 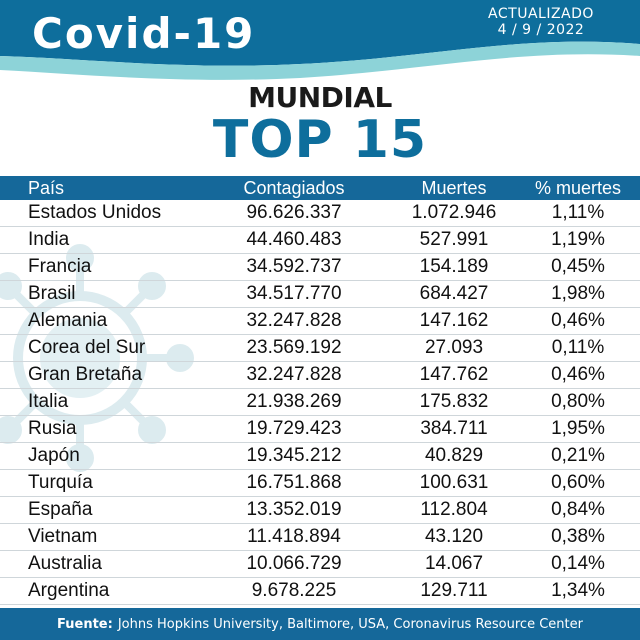 What do you see at coordinates (294, 563) in the screenshot?
I see `cell-infected: 10.066.729` at bounding box center [294, 563].